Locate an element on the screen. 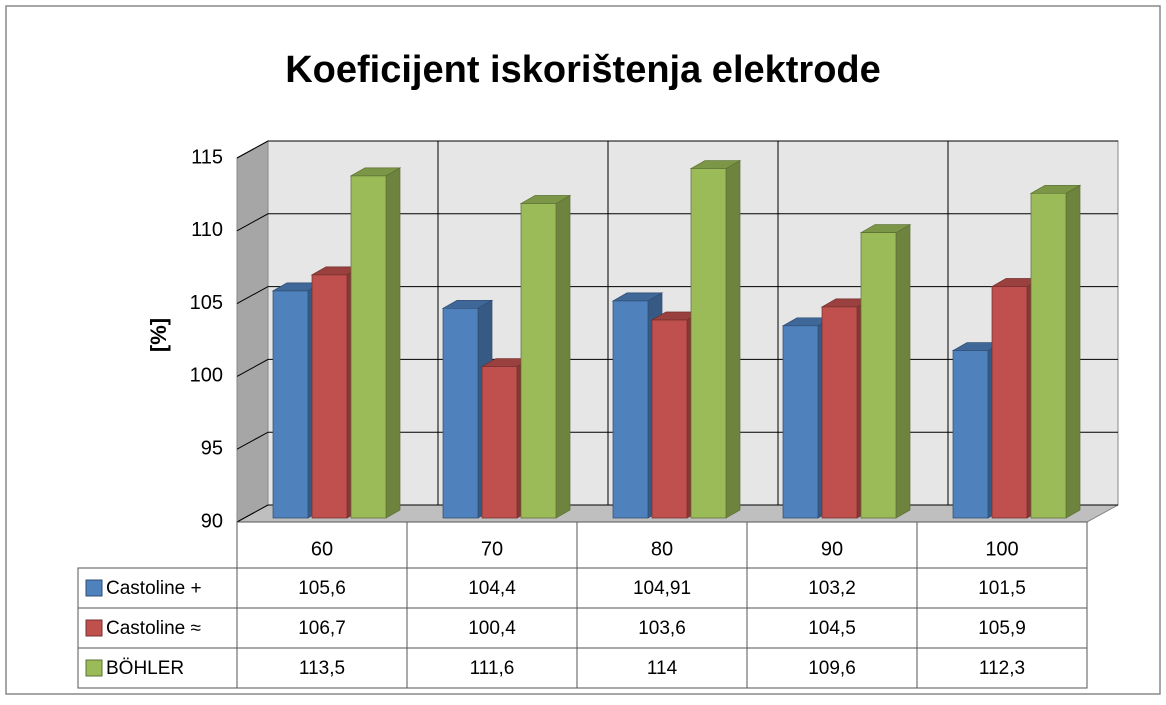 The width and height of the screenshot is (1166, 705). x-tick-label: 100 is located at coordinates (1001, 549).